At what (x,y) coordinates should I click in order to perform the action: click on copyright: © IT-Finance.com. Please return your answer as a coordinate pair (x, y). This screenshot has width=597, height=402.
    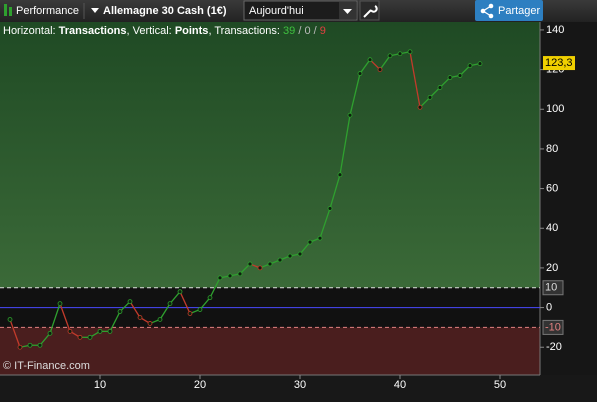
    Looking at the image, I should click on (46, 366).